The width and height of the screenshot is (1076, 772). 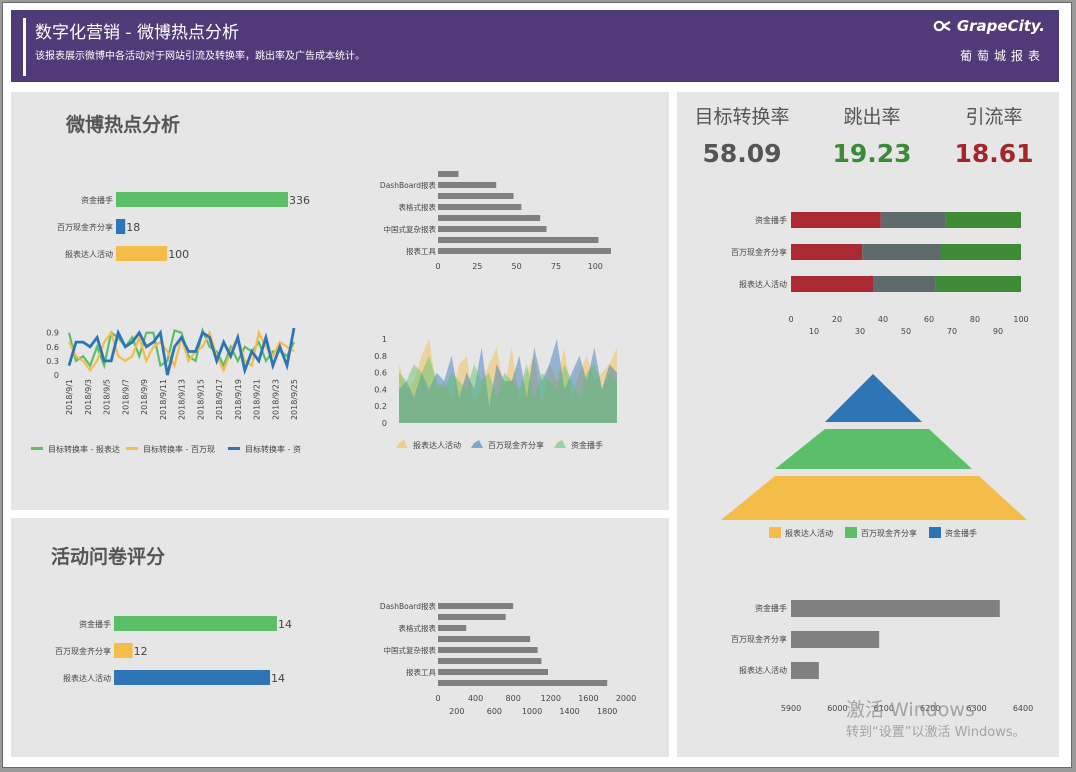 I want to click on y-tick-label: 0.4, so click(x=380, y=389).